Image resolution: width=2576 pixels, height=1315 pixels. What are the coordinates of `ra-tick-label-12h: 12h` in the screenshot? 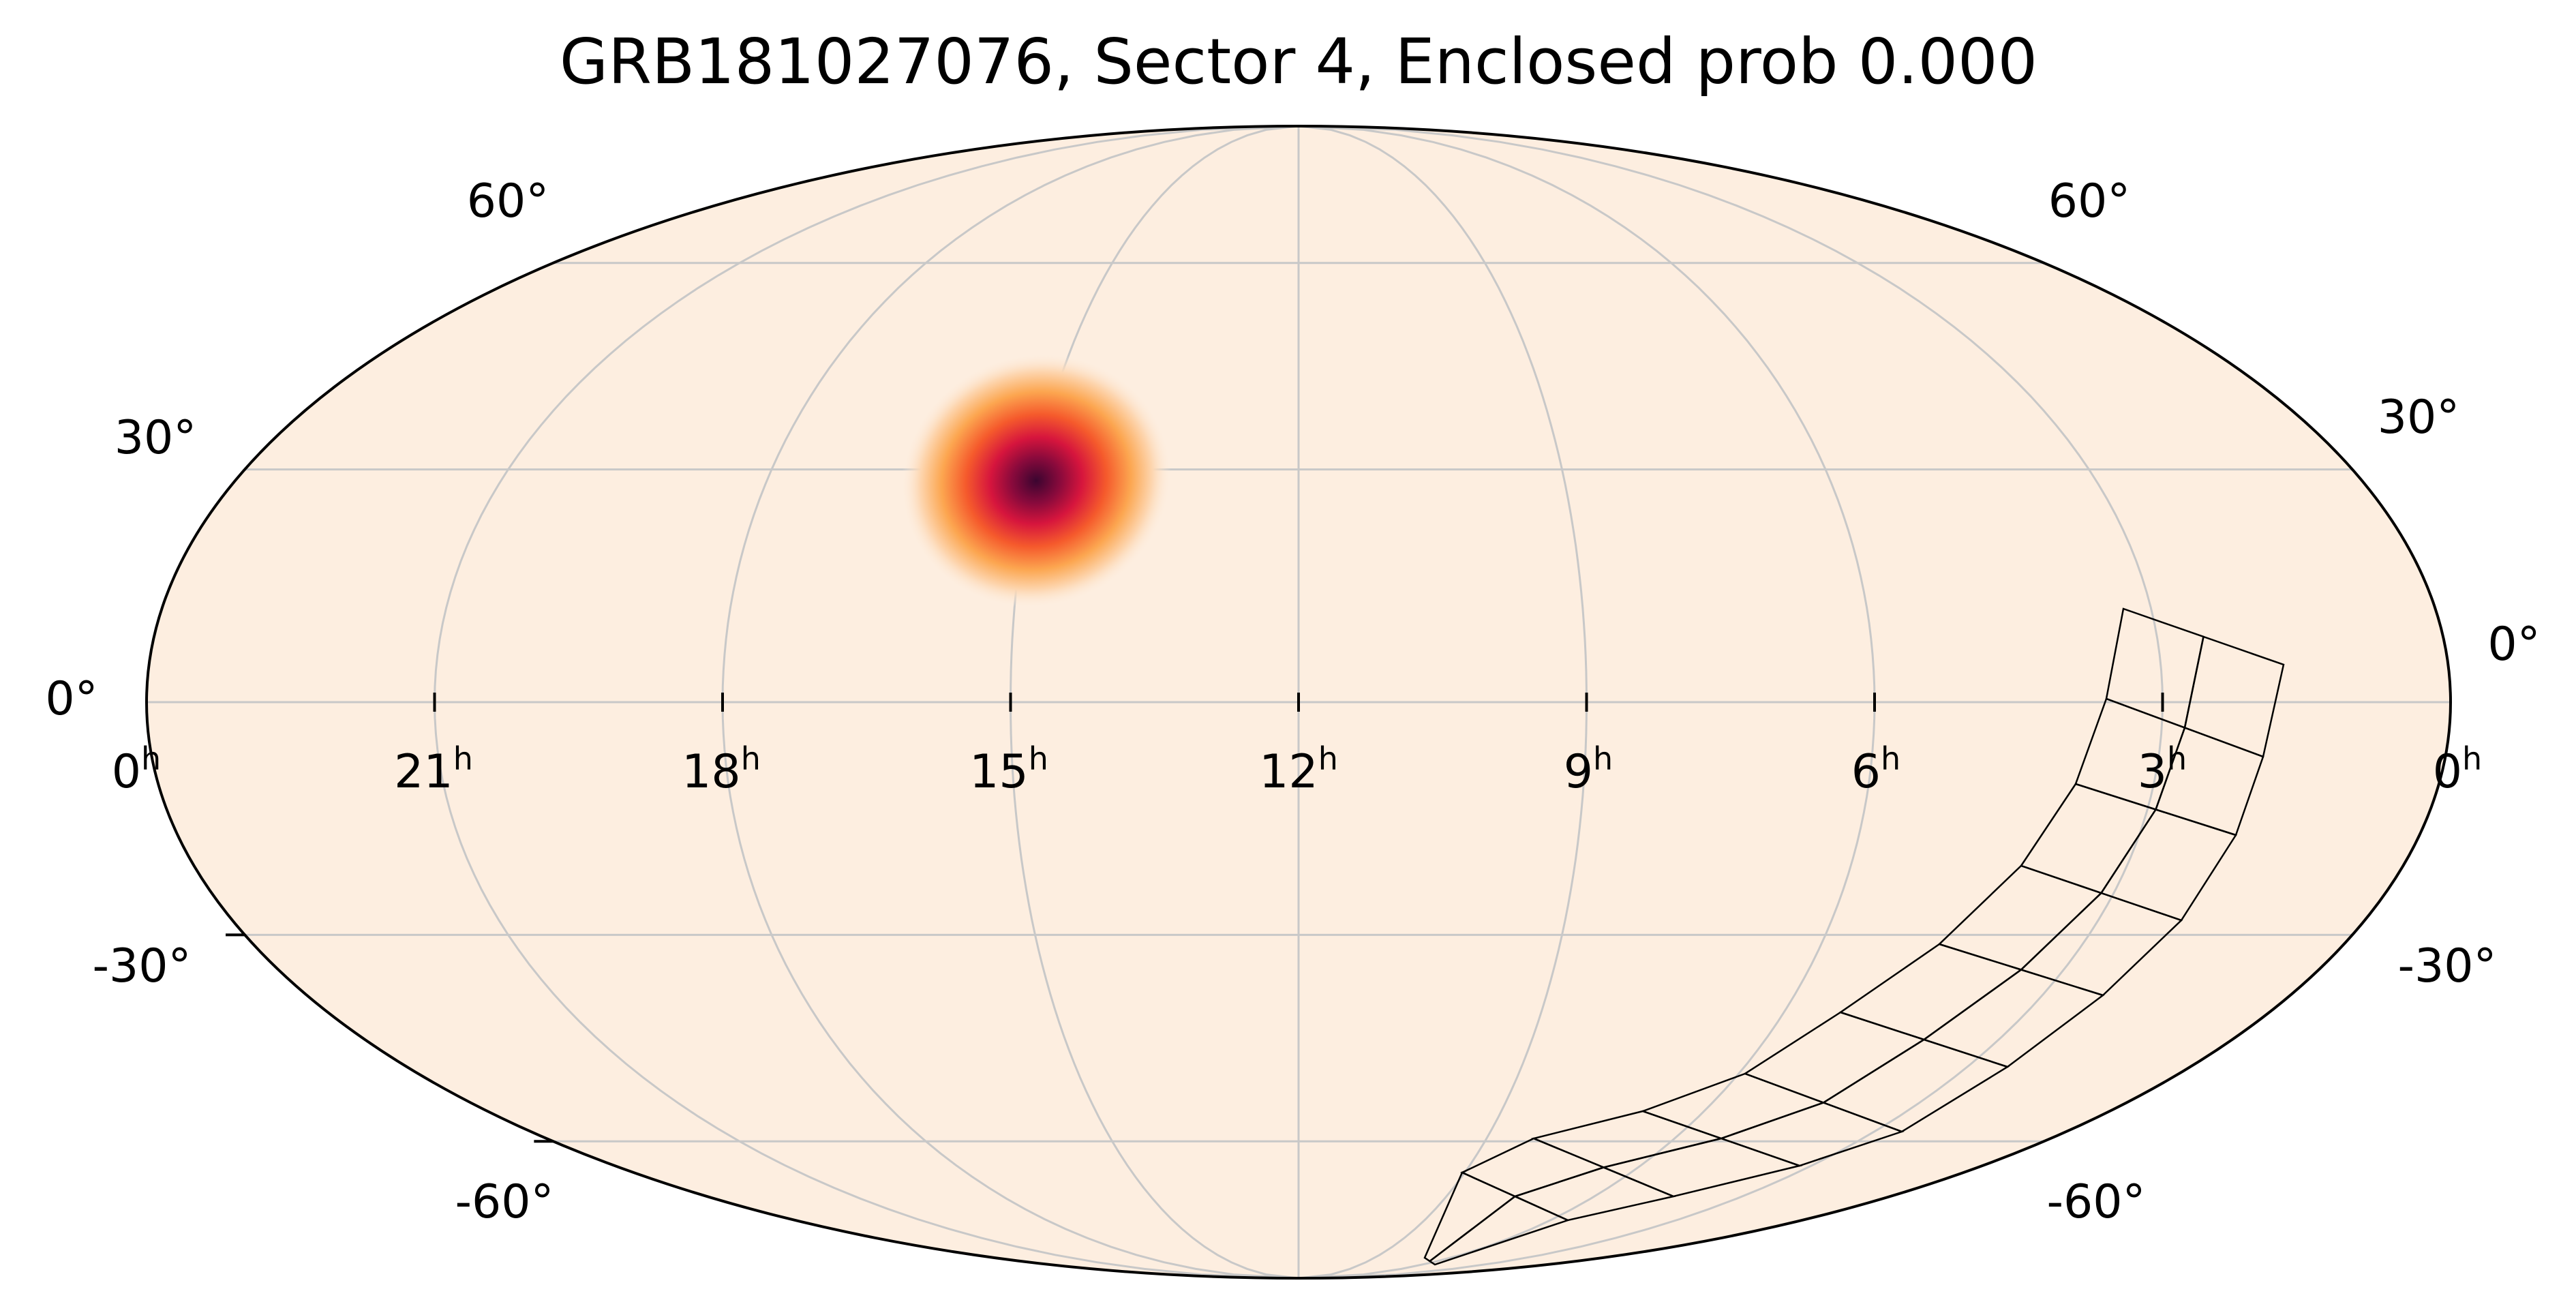 It's located at (1298, 769).